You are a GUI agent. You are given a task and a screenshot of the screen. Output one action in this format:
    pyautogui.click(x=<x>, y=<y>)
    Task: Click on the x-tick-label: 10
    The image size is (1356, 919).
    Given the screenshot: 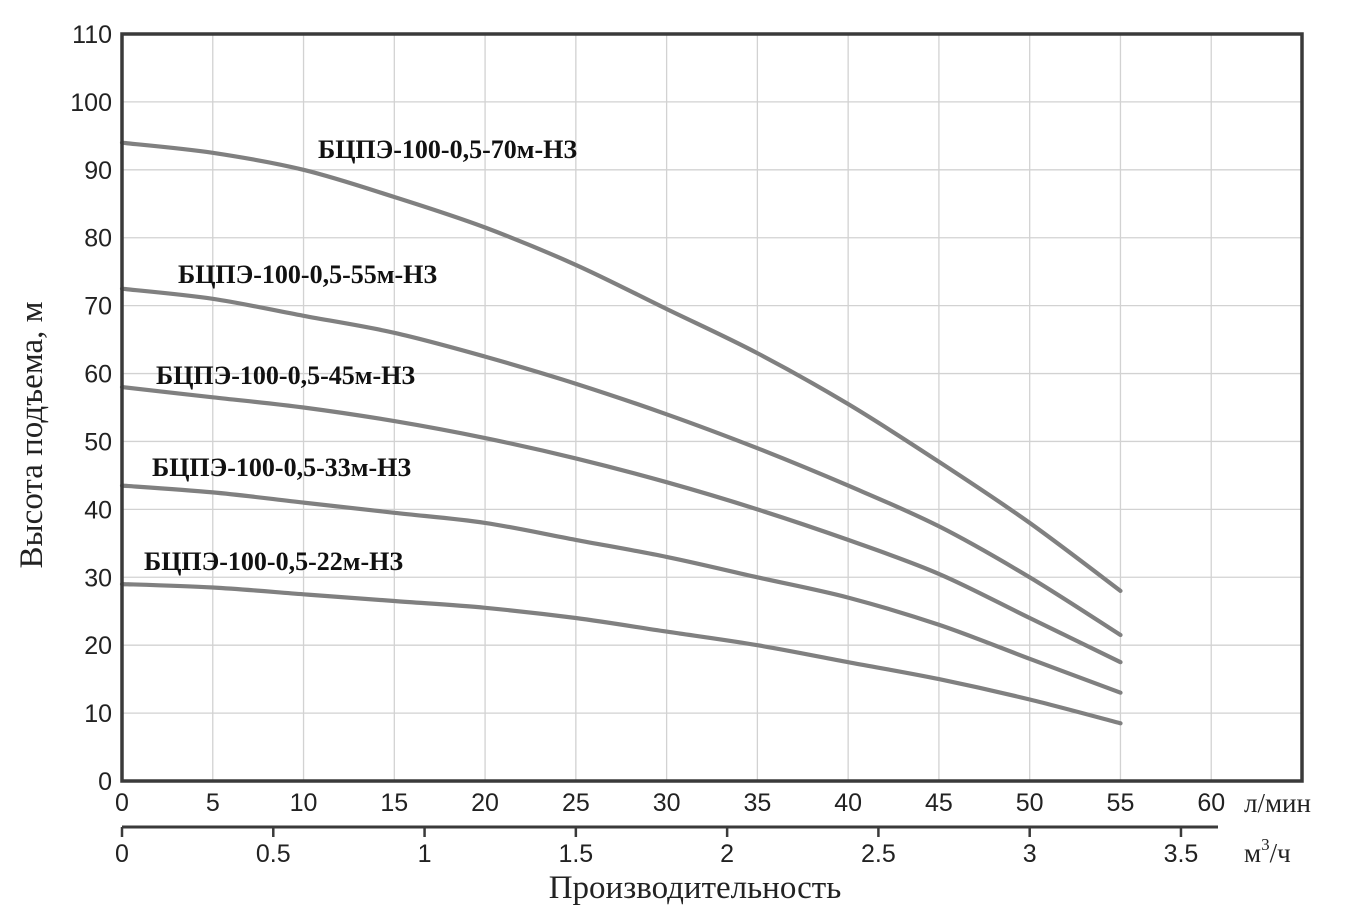 What is the action you would take?
    pyautogui.click(x=304, y=803)
    